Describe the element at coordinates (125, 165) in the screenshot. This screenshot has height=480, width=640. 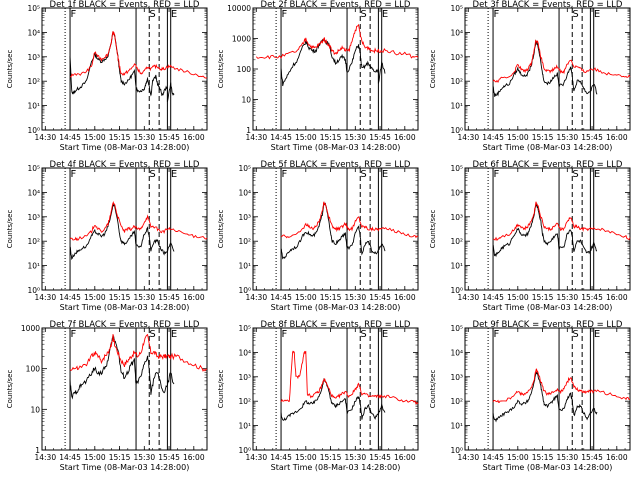
I see `panel-title: Det 4f BLACK = Events, RED = LLD` at that location.